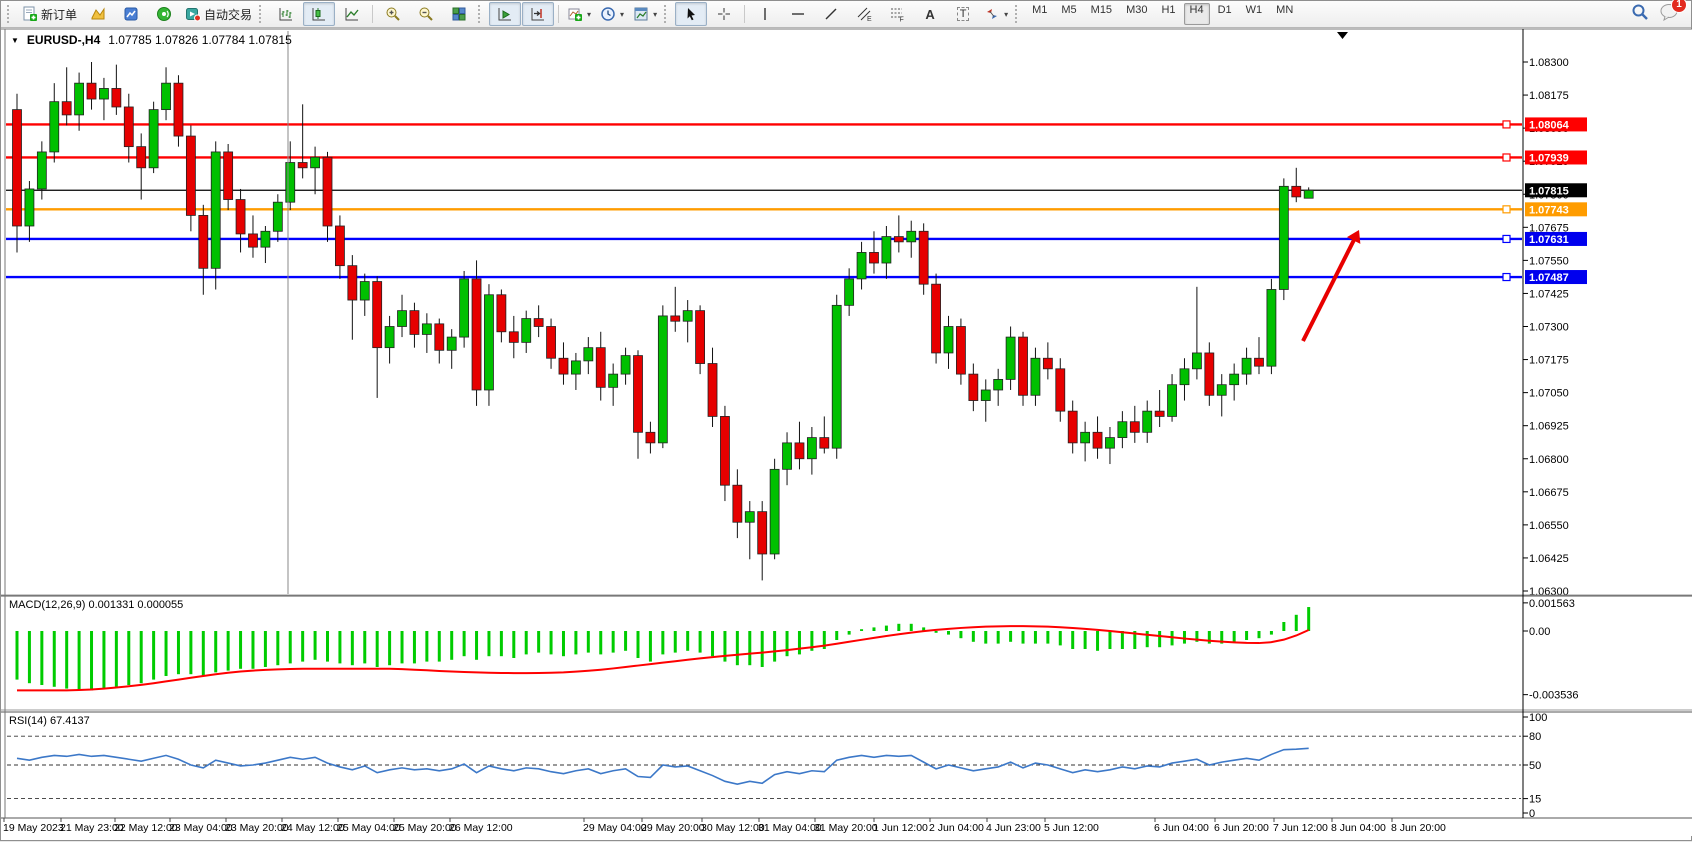  I want to click on timeframe-button-h4: H4, so click(1196, 14).